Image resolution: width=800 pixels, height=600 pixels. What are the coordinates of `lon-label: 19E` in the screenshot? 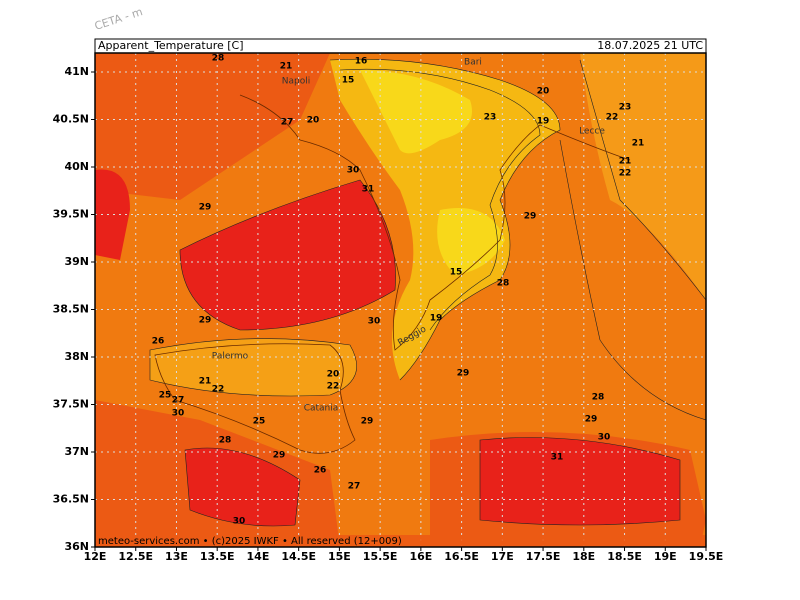 It's located at (665, 556).